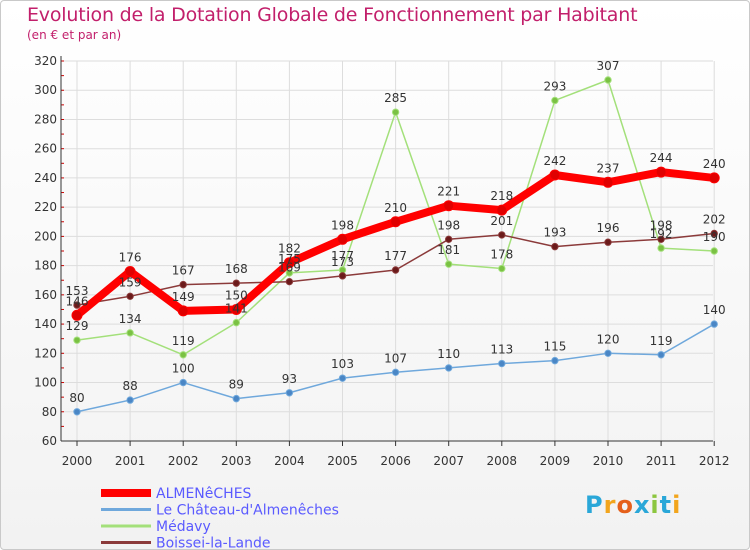  What do you see at coordinates (625, 505) in the screenshot?
I see `logo-letter: o` at bounding box center [625, 505].